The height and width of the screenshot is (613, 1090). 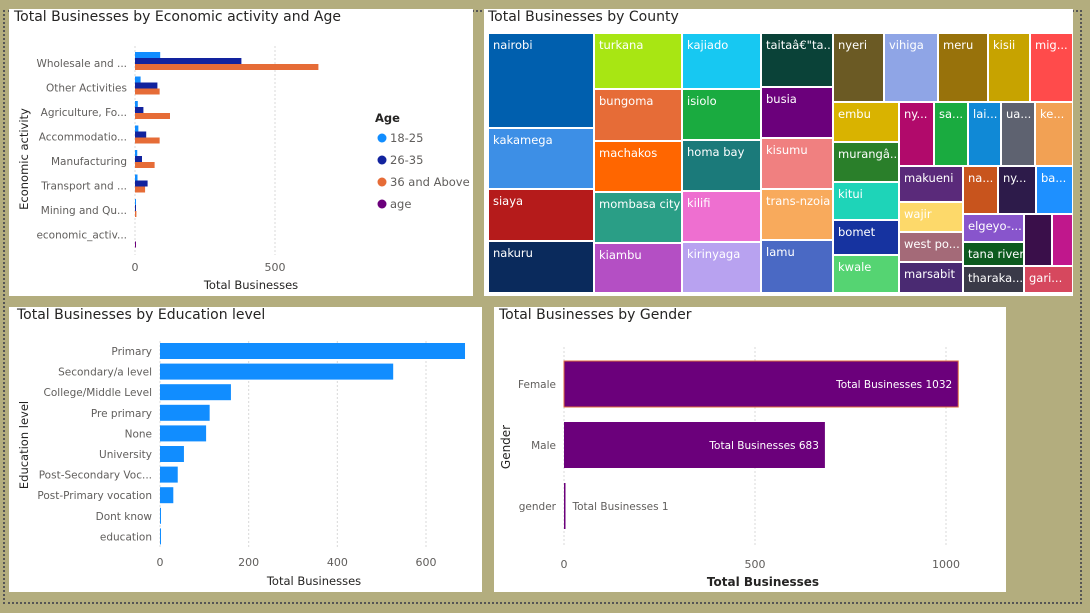 I want to click on treemap-tile-lamu: lamu, so click(x=797, y=266).